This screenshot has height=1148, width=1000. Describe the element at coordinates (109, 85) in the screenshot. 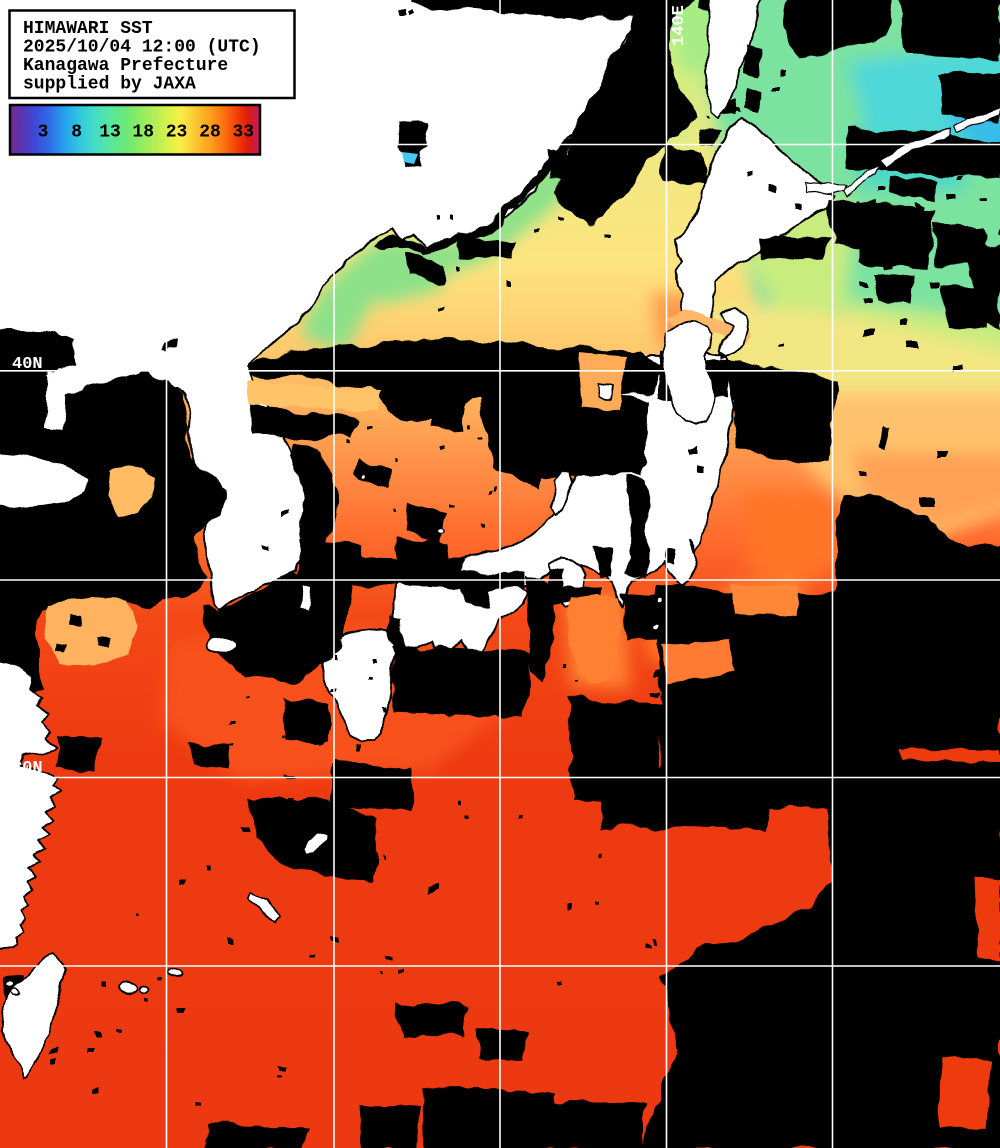

I see `svg-text: supplied by JAXA` at that location.